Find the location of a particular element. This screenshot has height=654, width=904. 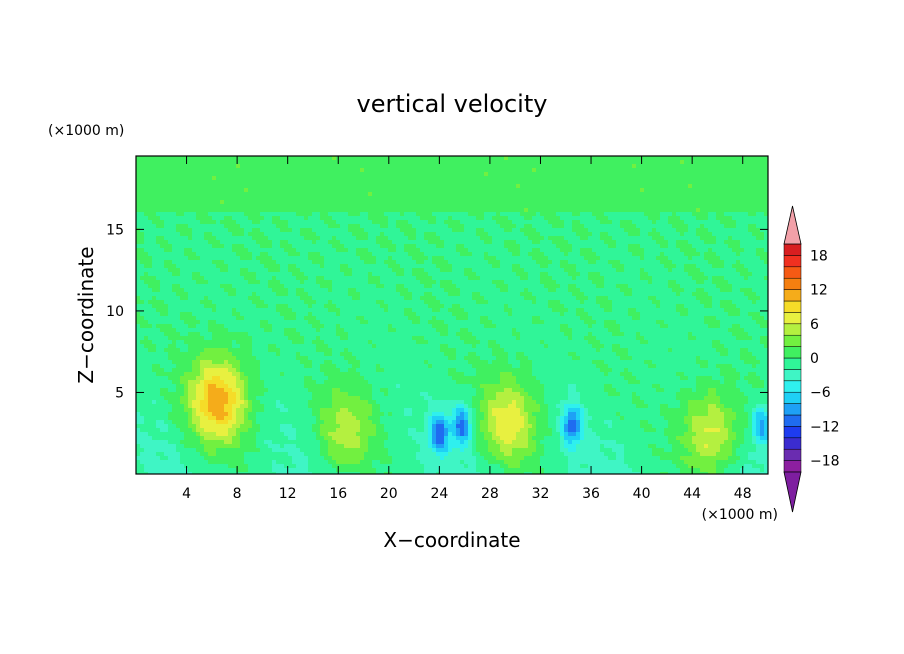

x-axis-label: X−coordinate is located at coordinates (451, 540).